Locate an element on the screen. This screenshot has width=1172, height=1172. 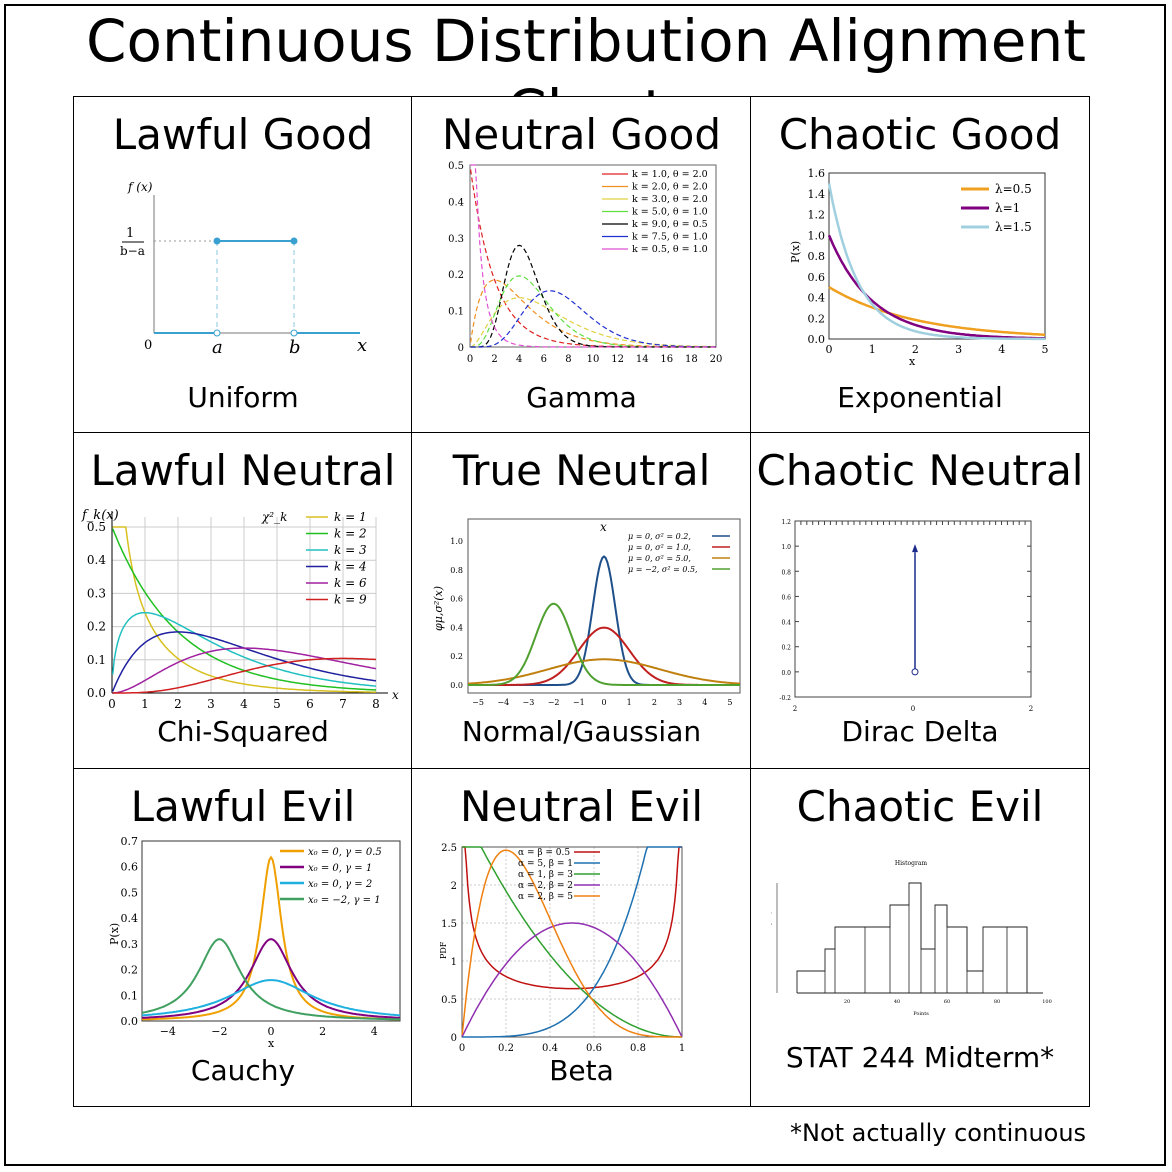
beta-legend-label: α = 2, β = 5 is located at coordinates (545, 897).